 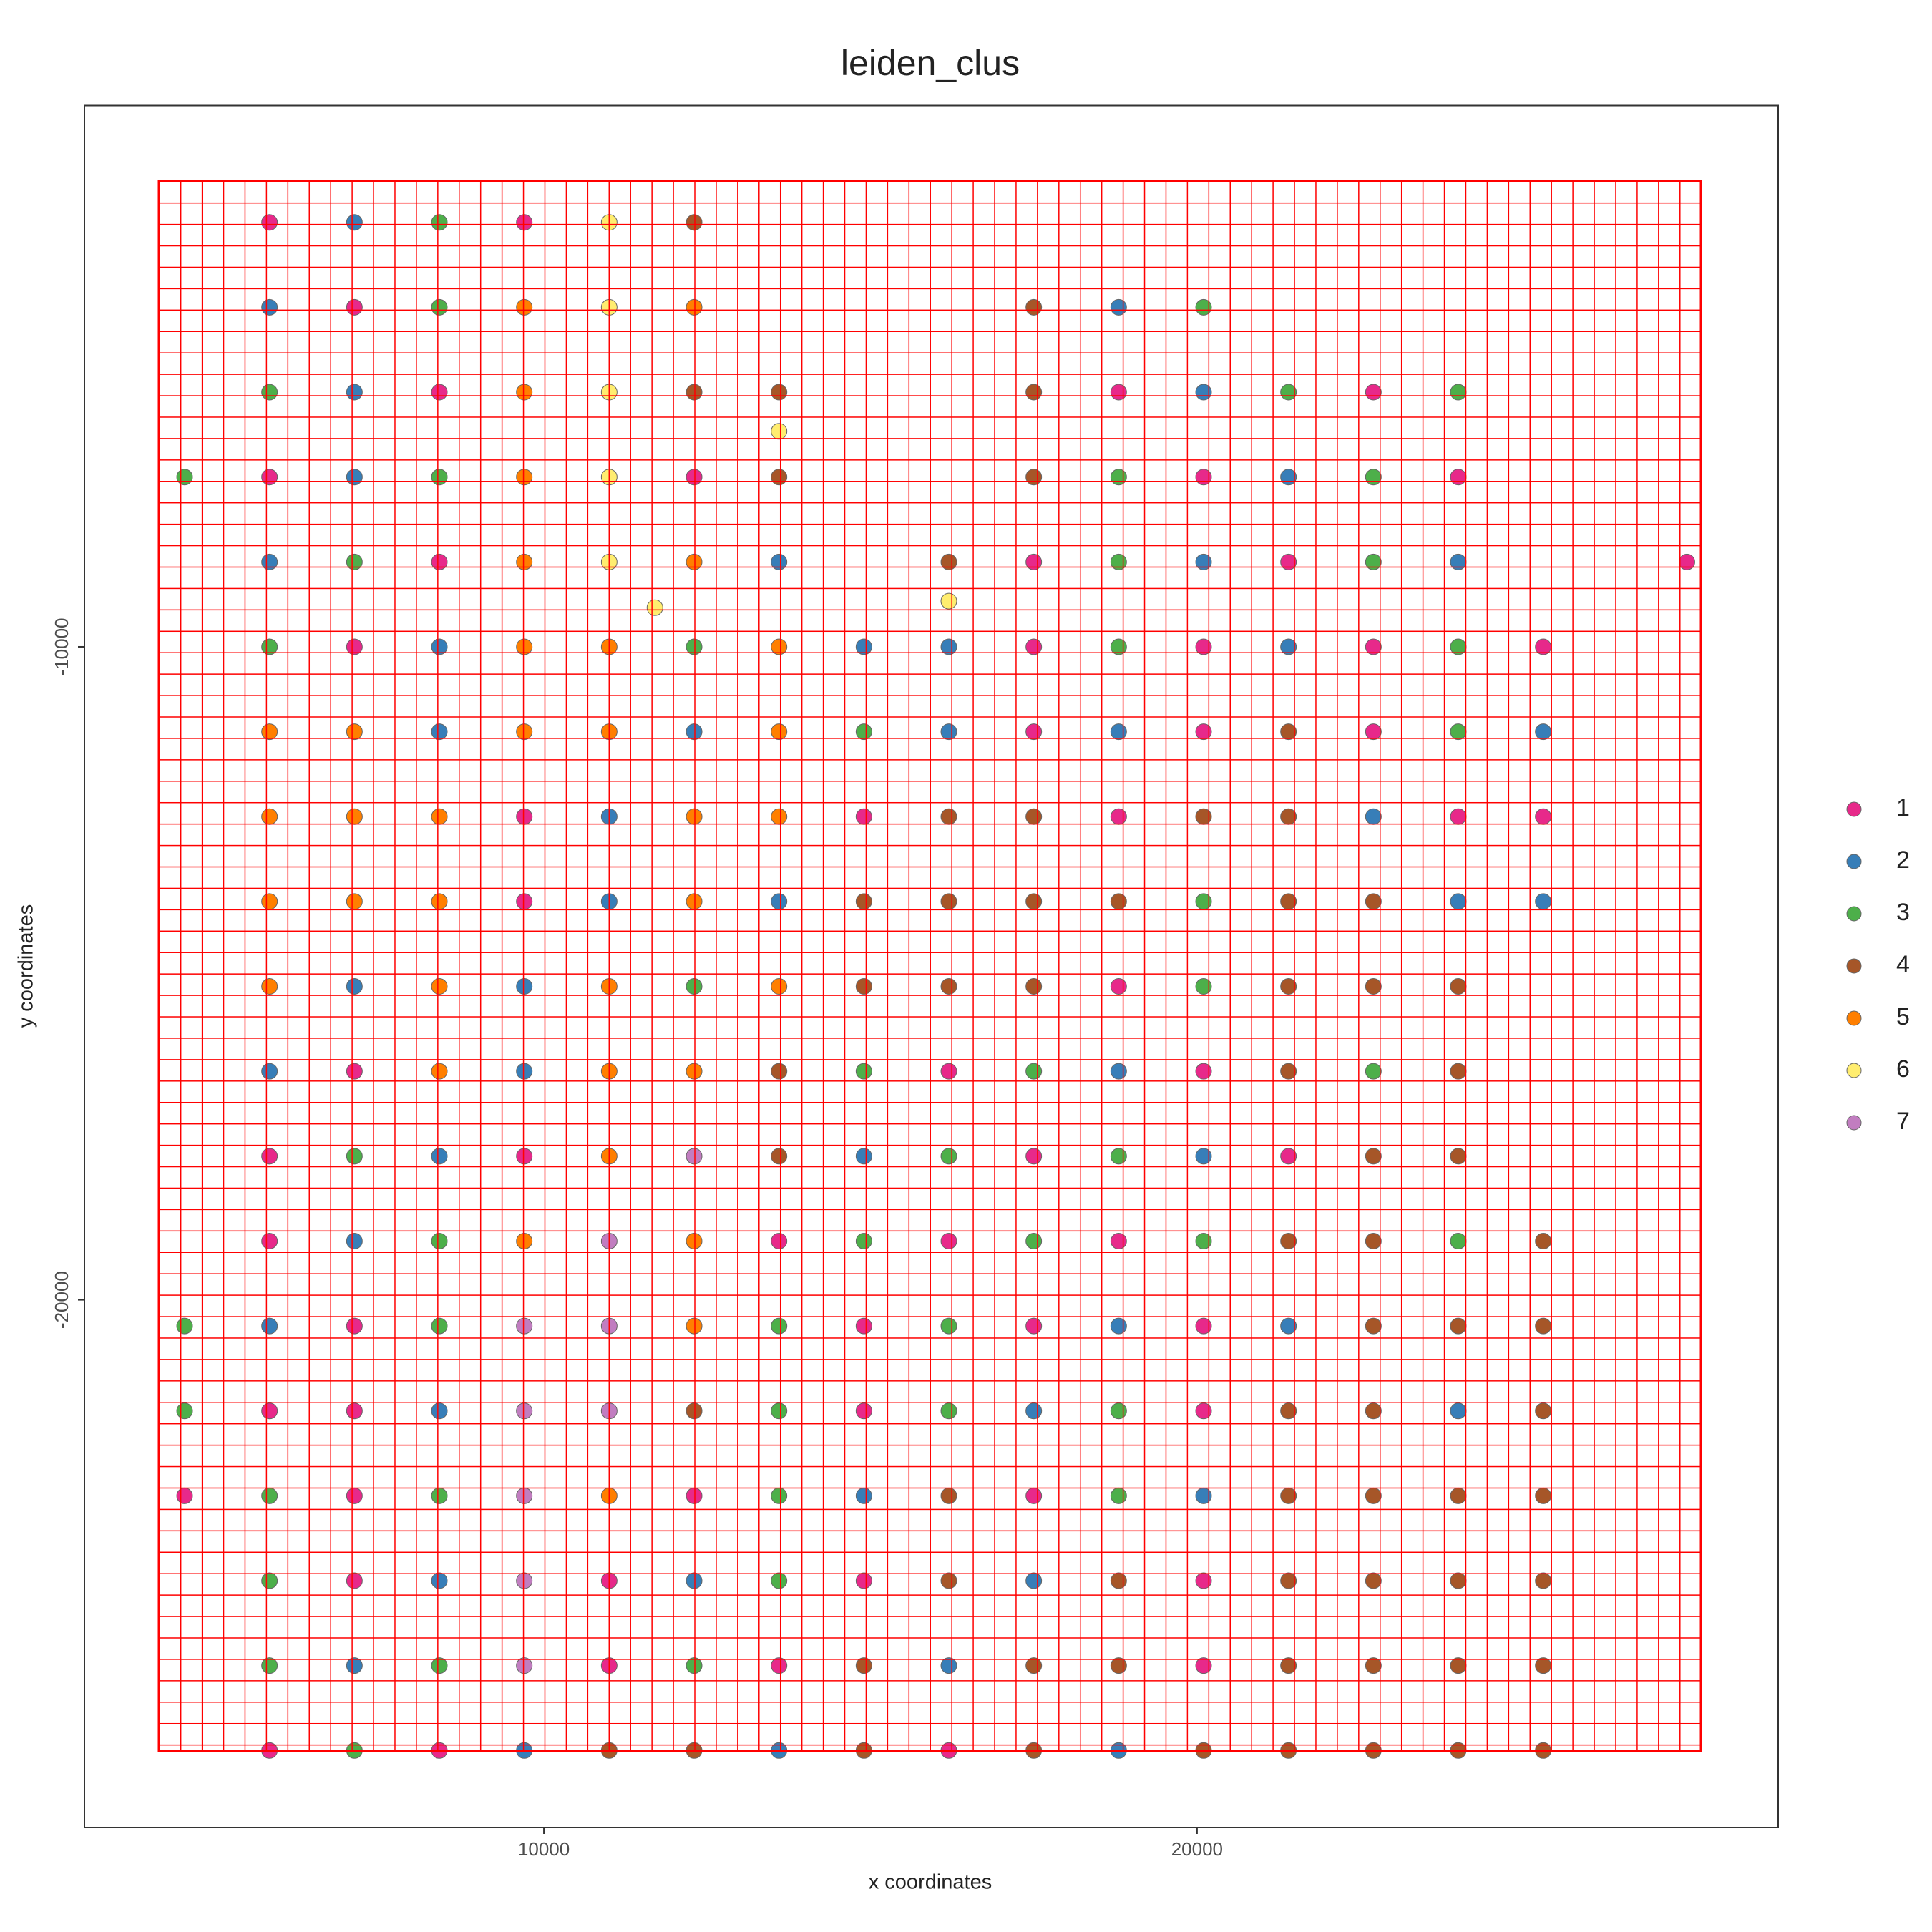 I want to click on legend-label: 5, so click(x=1903, y=1017).